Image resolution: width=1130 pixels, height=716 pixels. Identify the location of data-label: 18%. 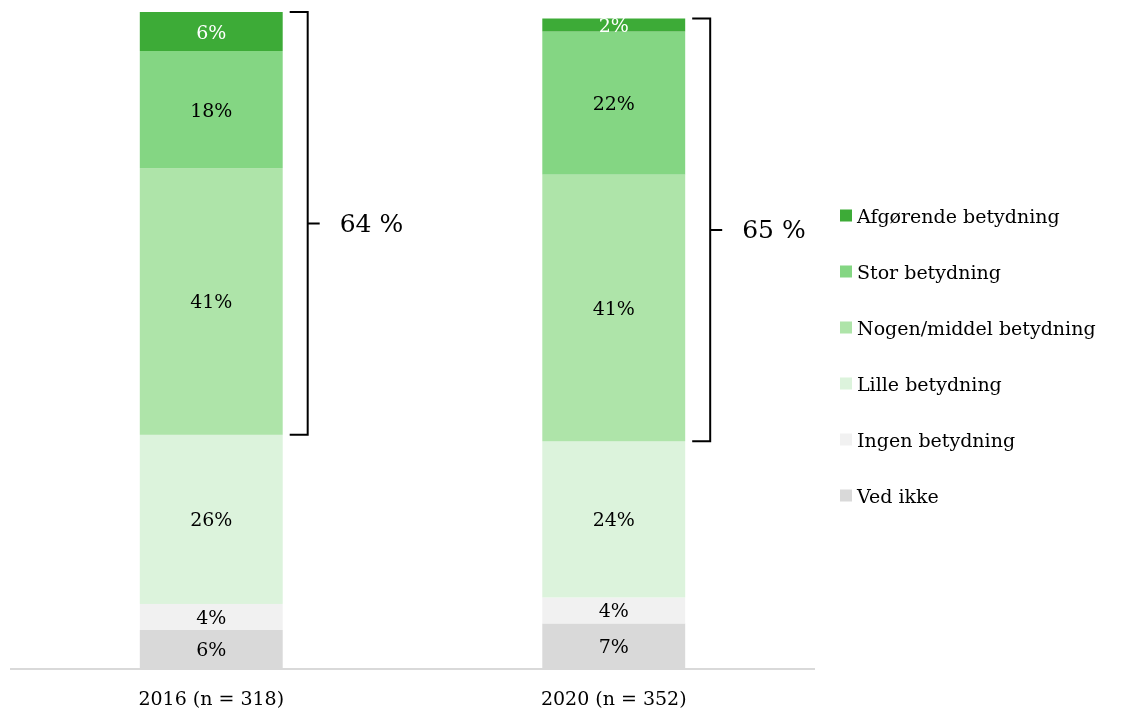
(211, 109).